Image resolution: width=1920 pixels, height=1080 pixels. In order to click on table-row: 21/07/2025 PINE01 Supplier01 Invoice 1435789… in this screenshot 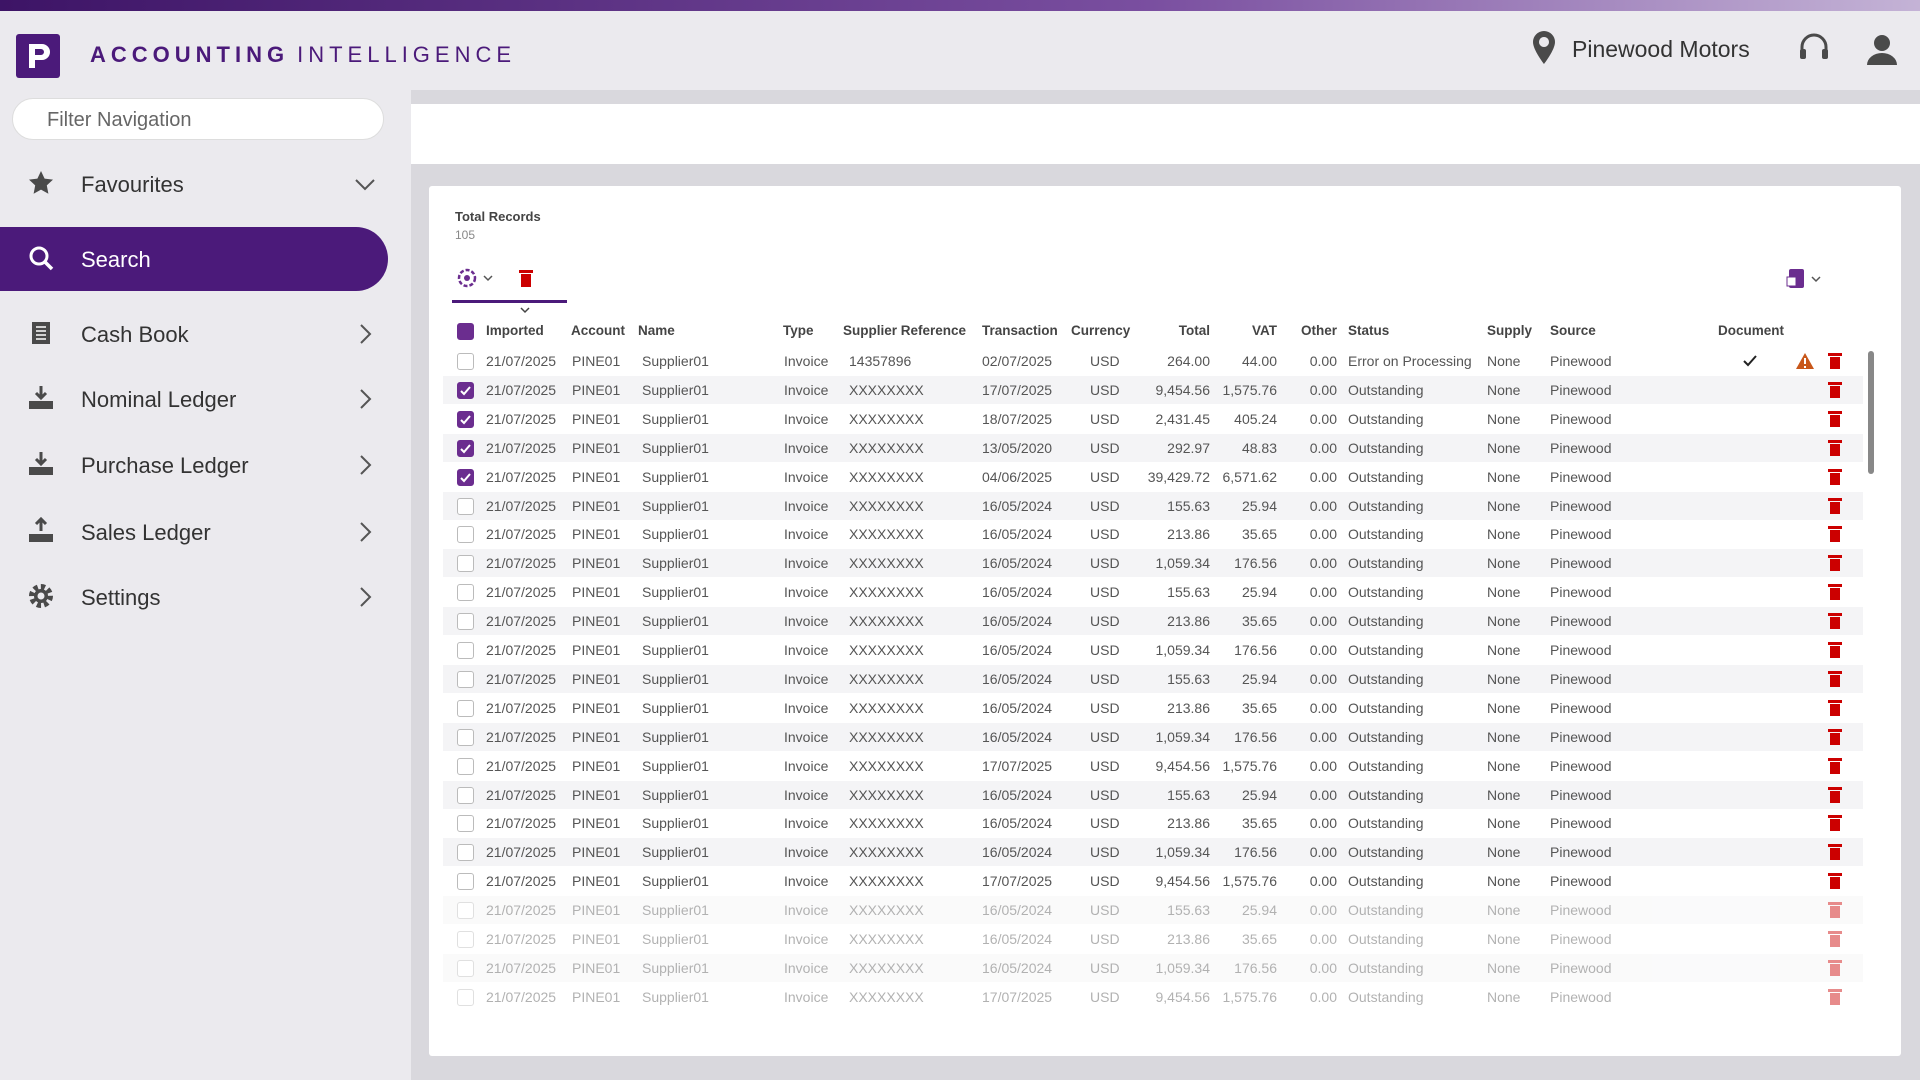, I will do `click(1153, 361)`.